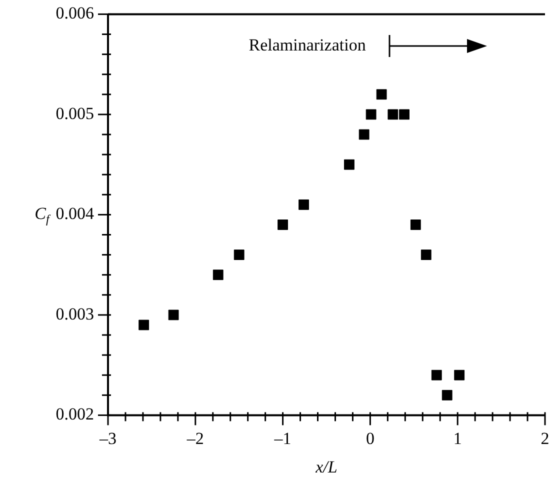 The height and width of the screenshot is (486, 557). Describe the element at coordinates (107, 438) in the screenshot. I see `x-tick-label: –3` at that location.